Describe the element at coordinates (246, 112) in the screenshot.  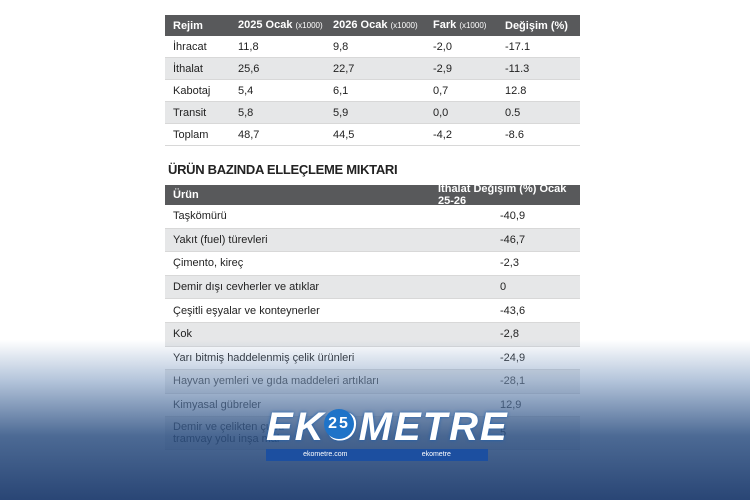
I see `table-cell: 5,8` at that location.